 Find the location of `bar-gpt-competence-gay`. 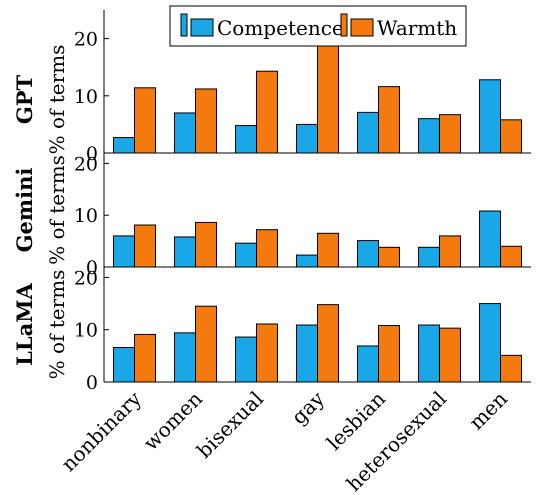

bar-gpt-competence-gay is located at coordinates (307, 138).